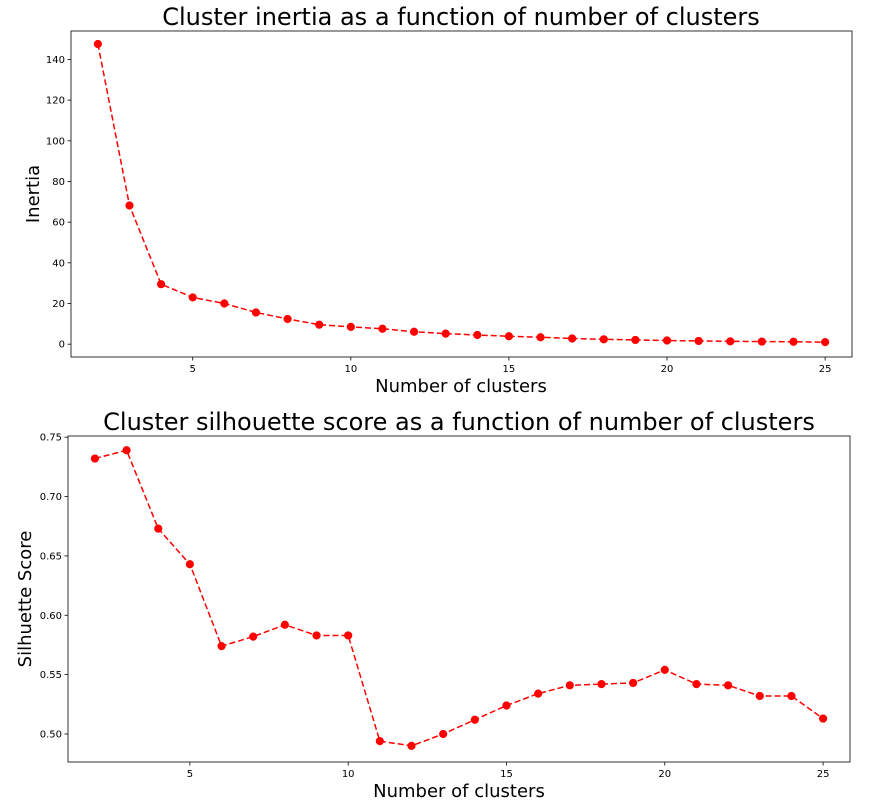 The image size is (869, 804). I want to click on silhouette-y-ticks: 0.50 0.55 0.60 0.65 0.70 0.75, so click(54, 586).